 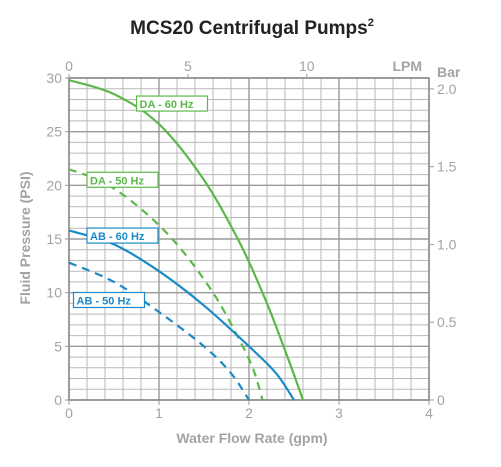 What do you see at coordinates (117, 237) in the screenshot?
I see `label-ab-60-hz: AB - 60 Hz` at bounding box center [117, 237].